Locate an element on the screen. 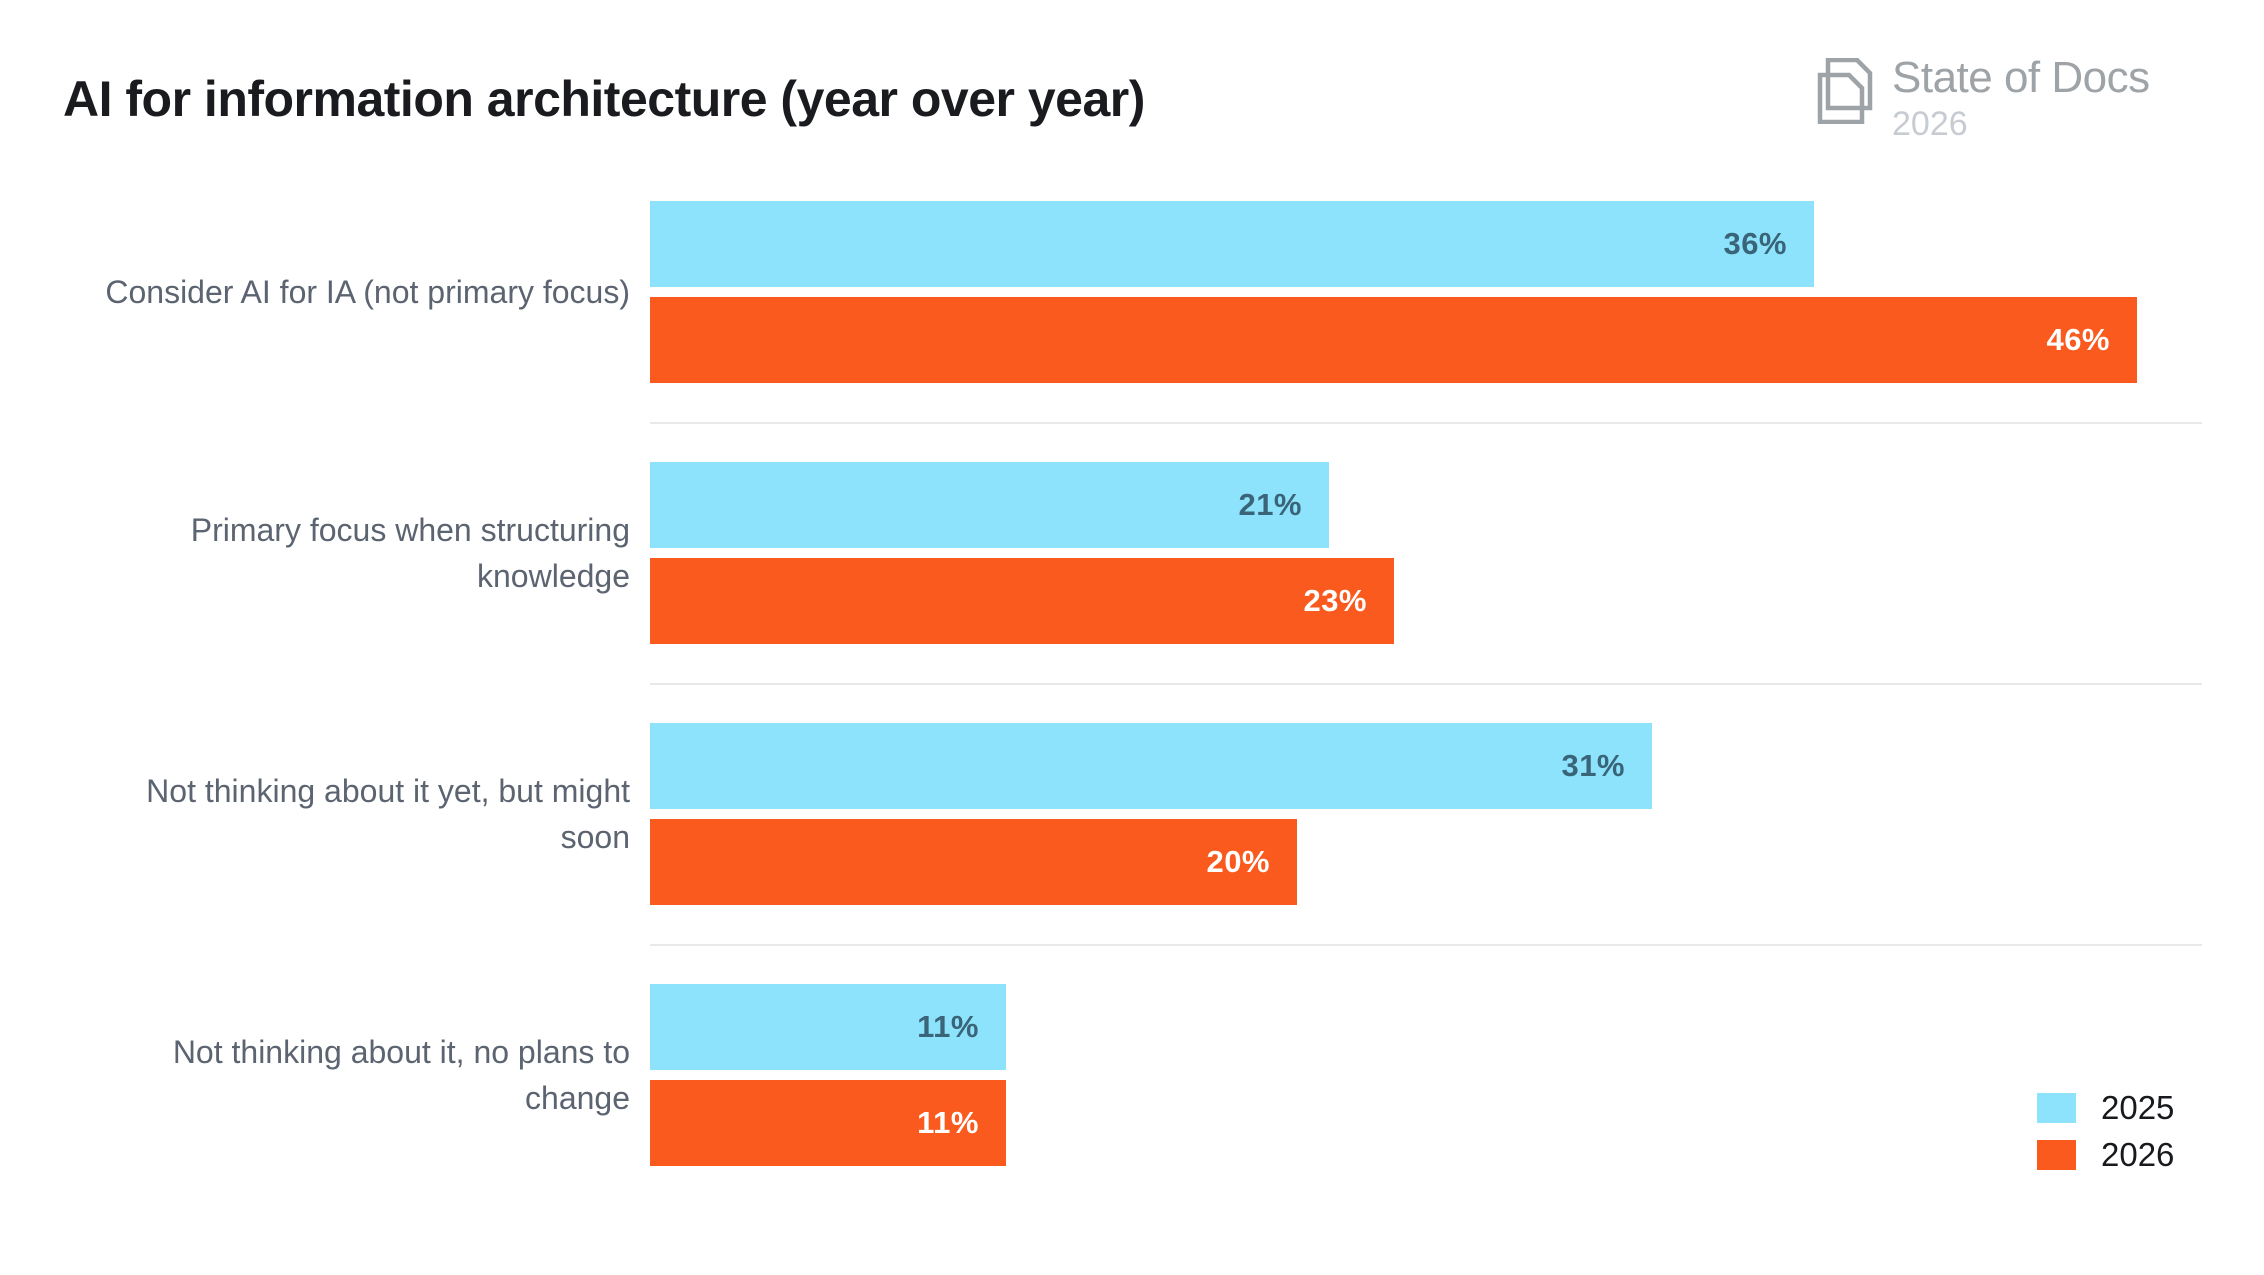  category-label: Not thinking about it yet, but might soon is located at coordinates (315, 814).